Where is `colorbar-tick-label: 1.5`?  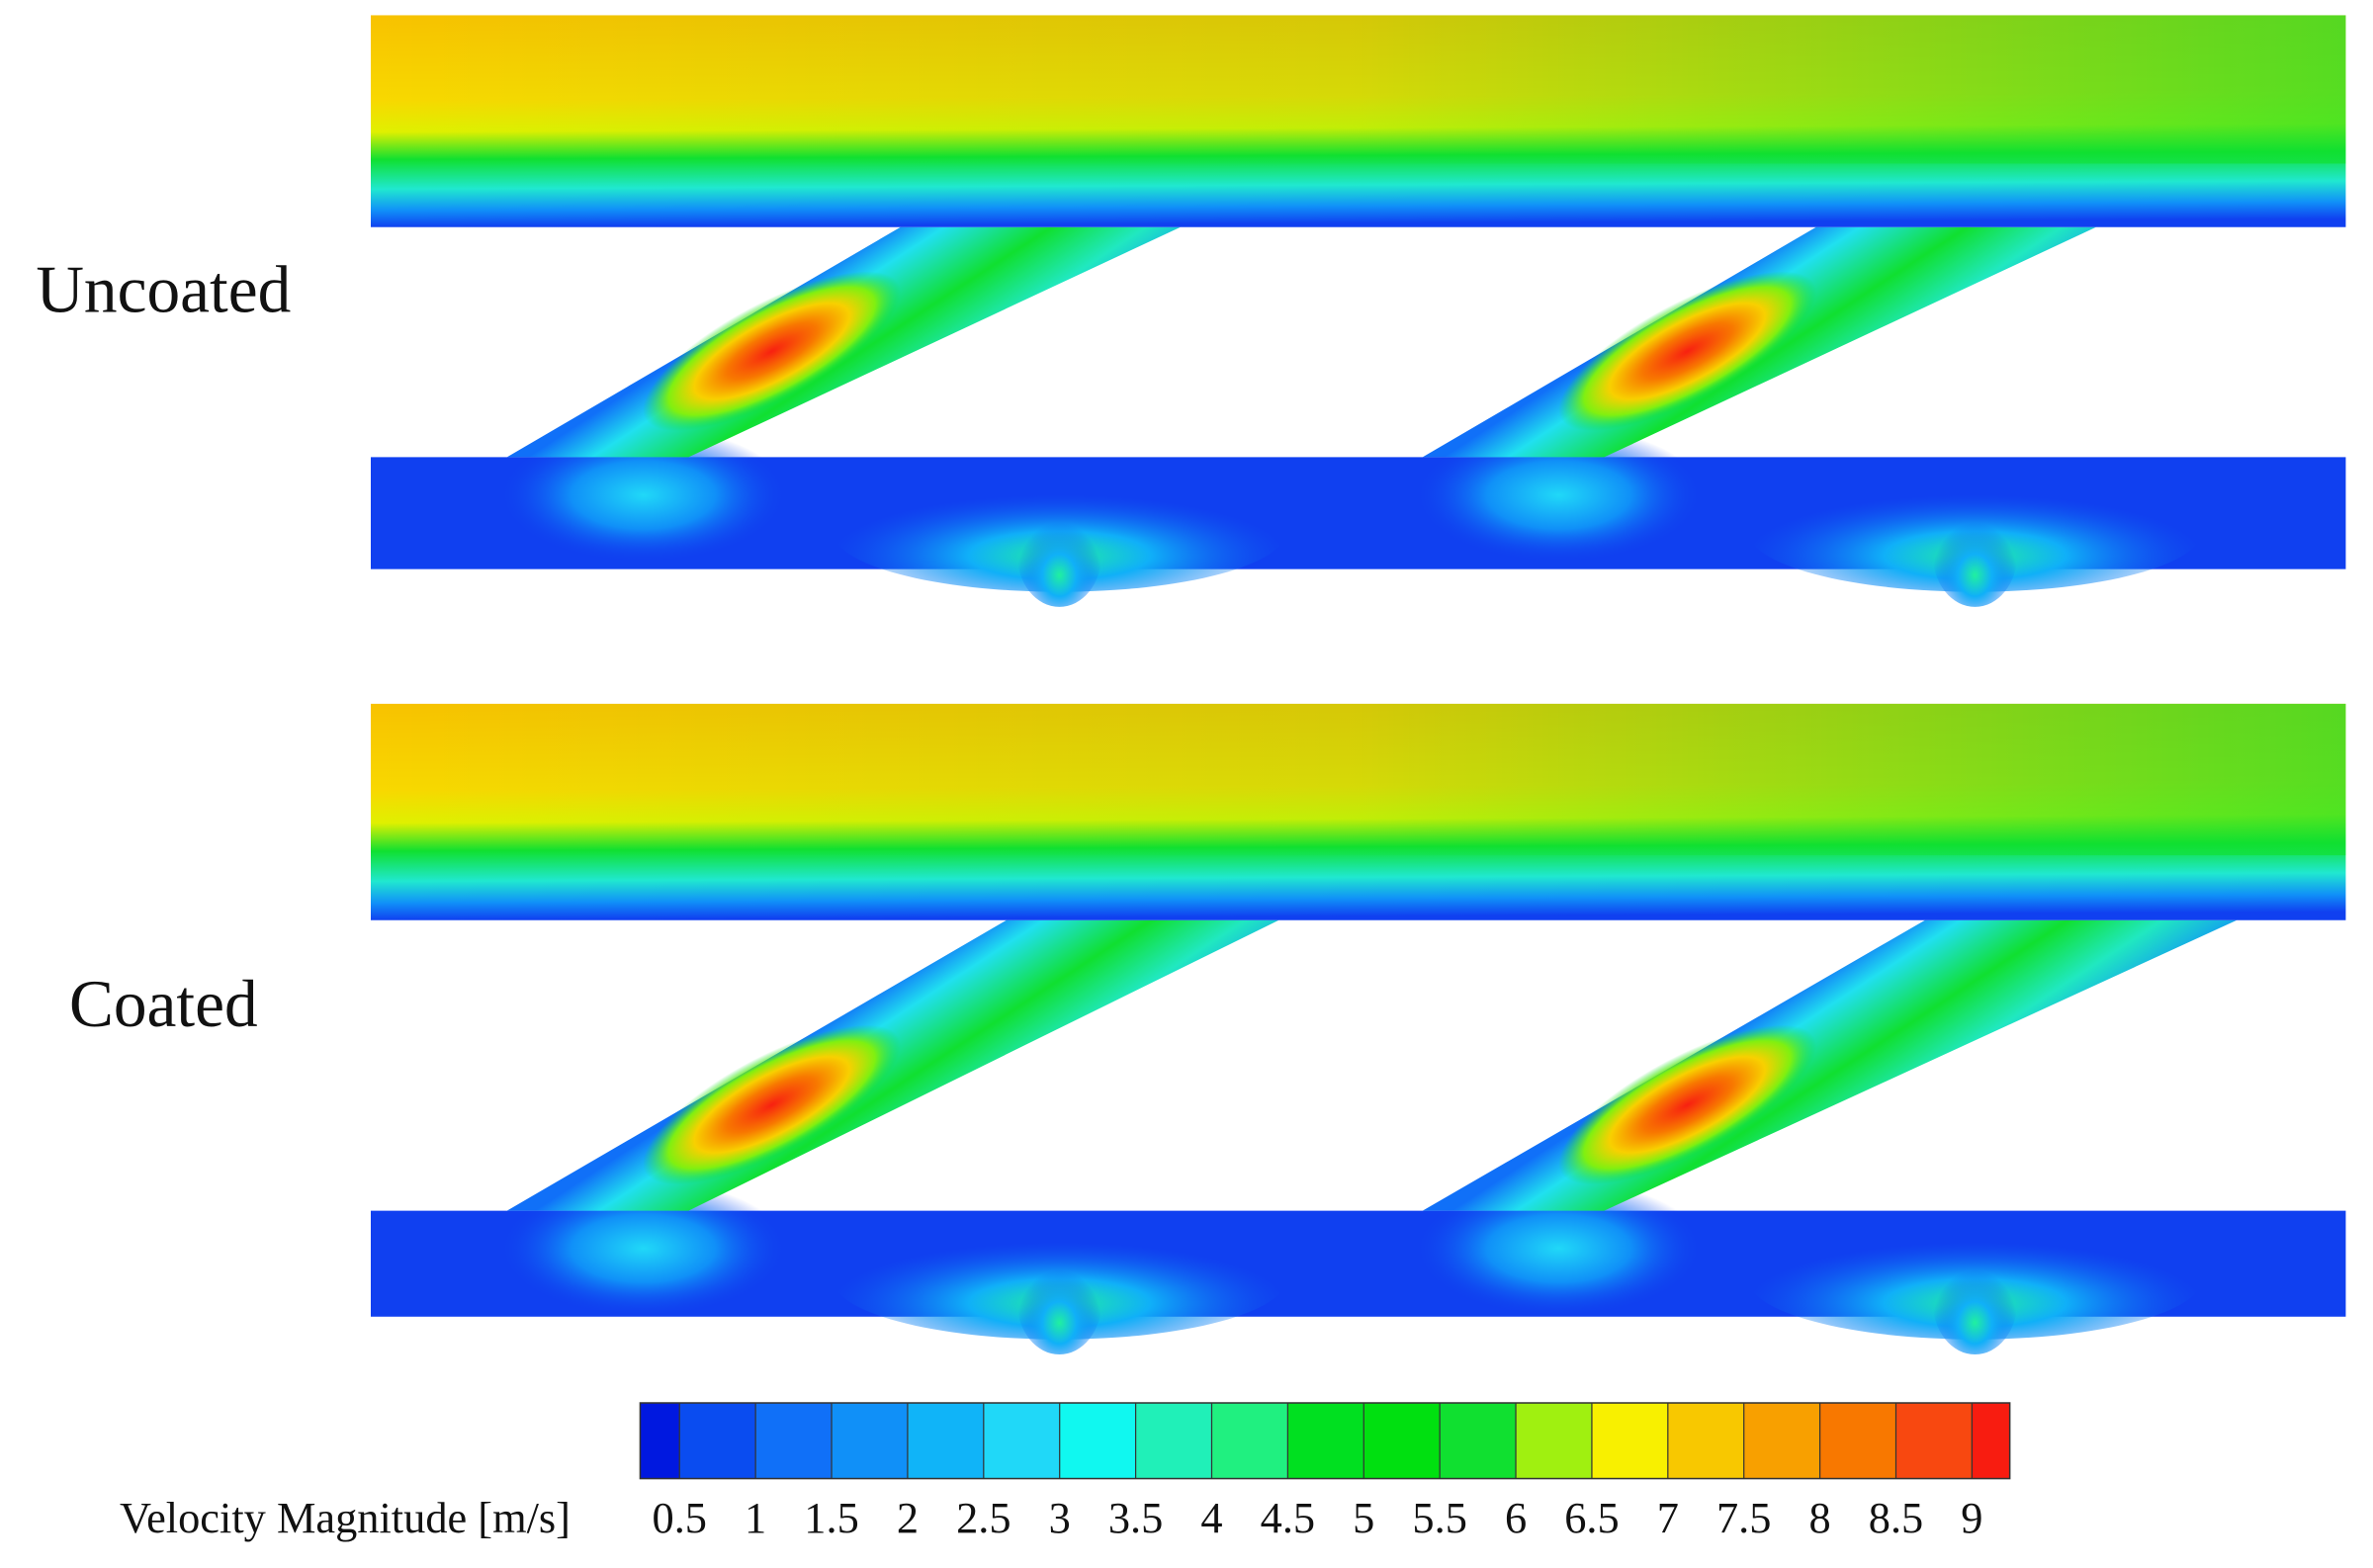 colorbar-tick-label: 1.5 is located at coordinates (831, 1518).